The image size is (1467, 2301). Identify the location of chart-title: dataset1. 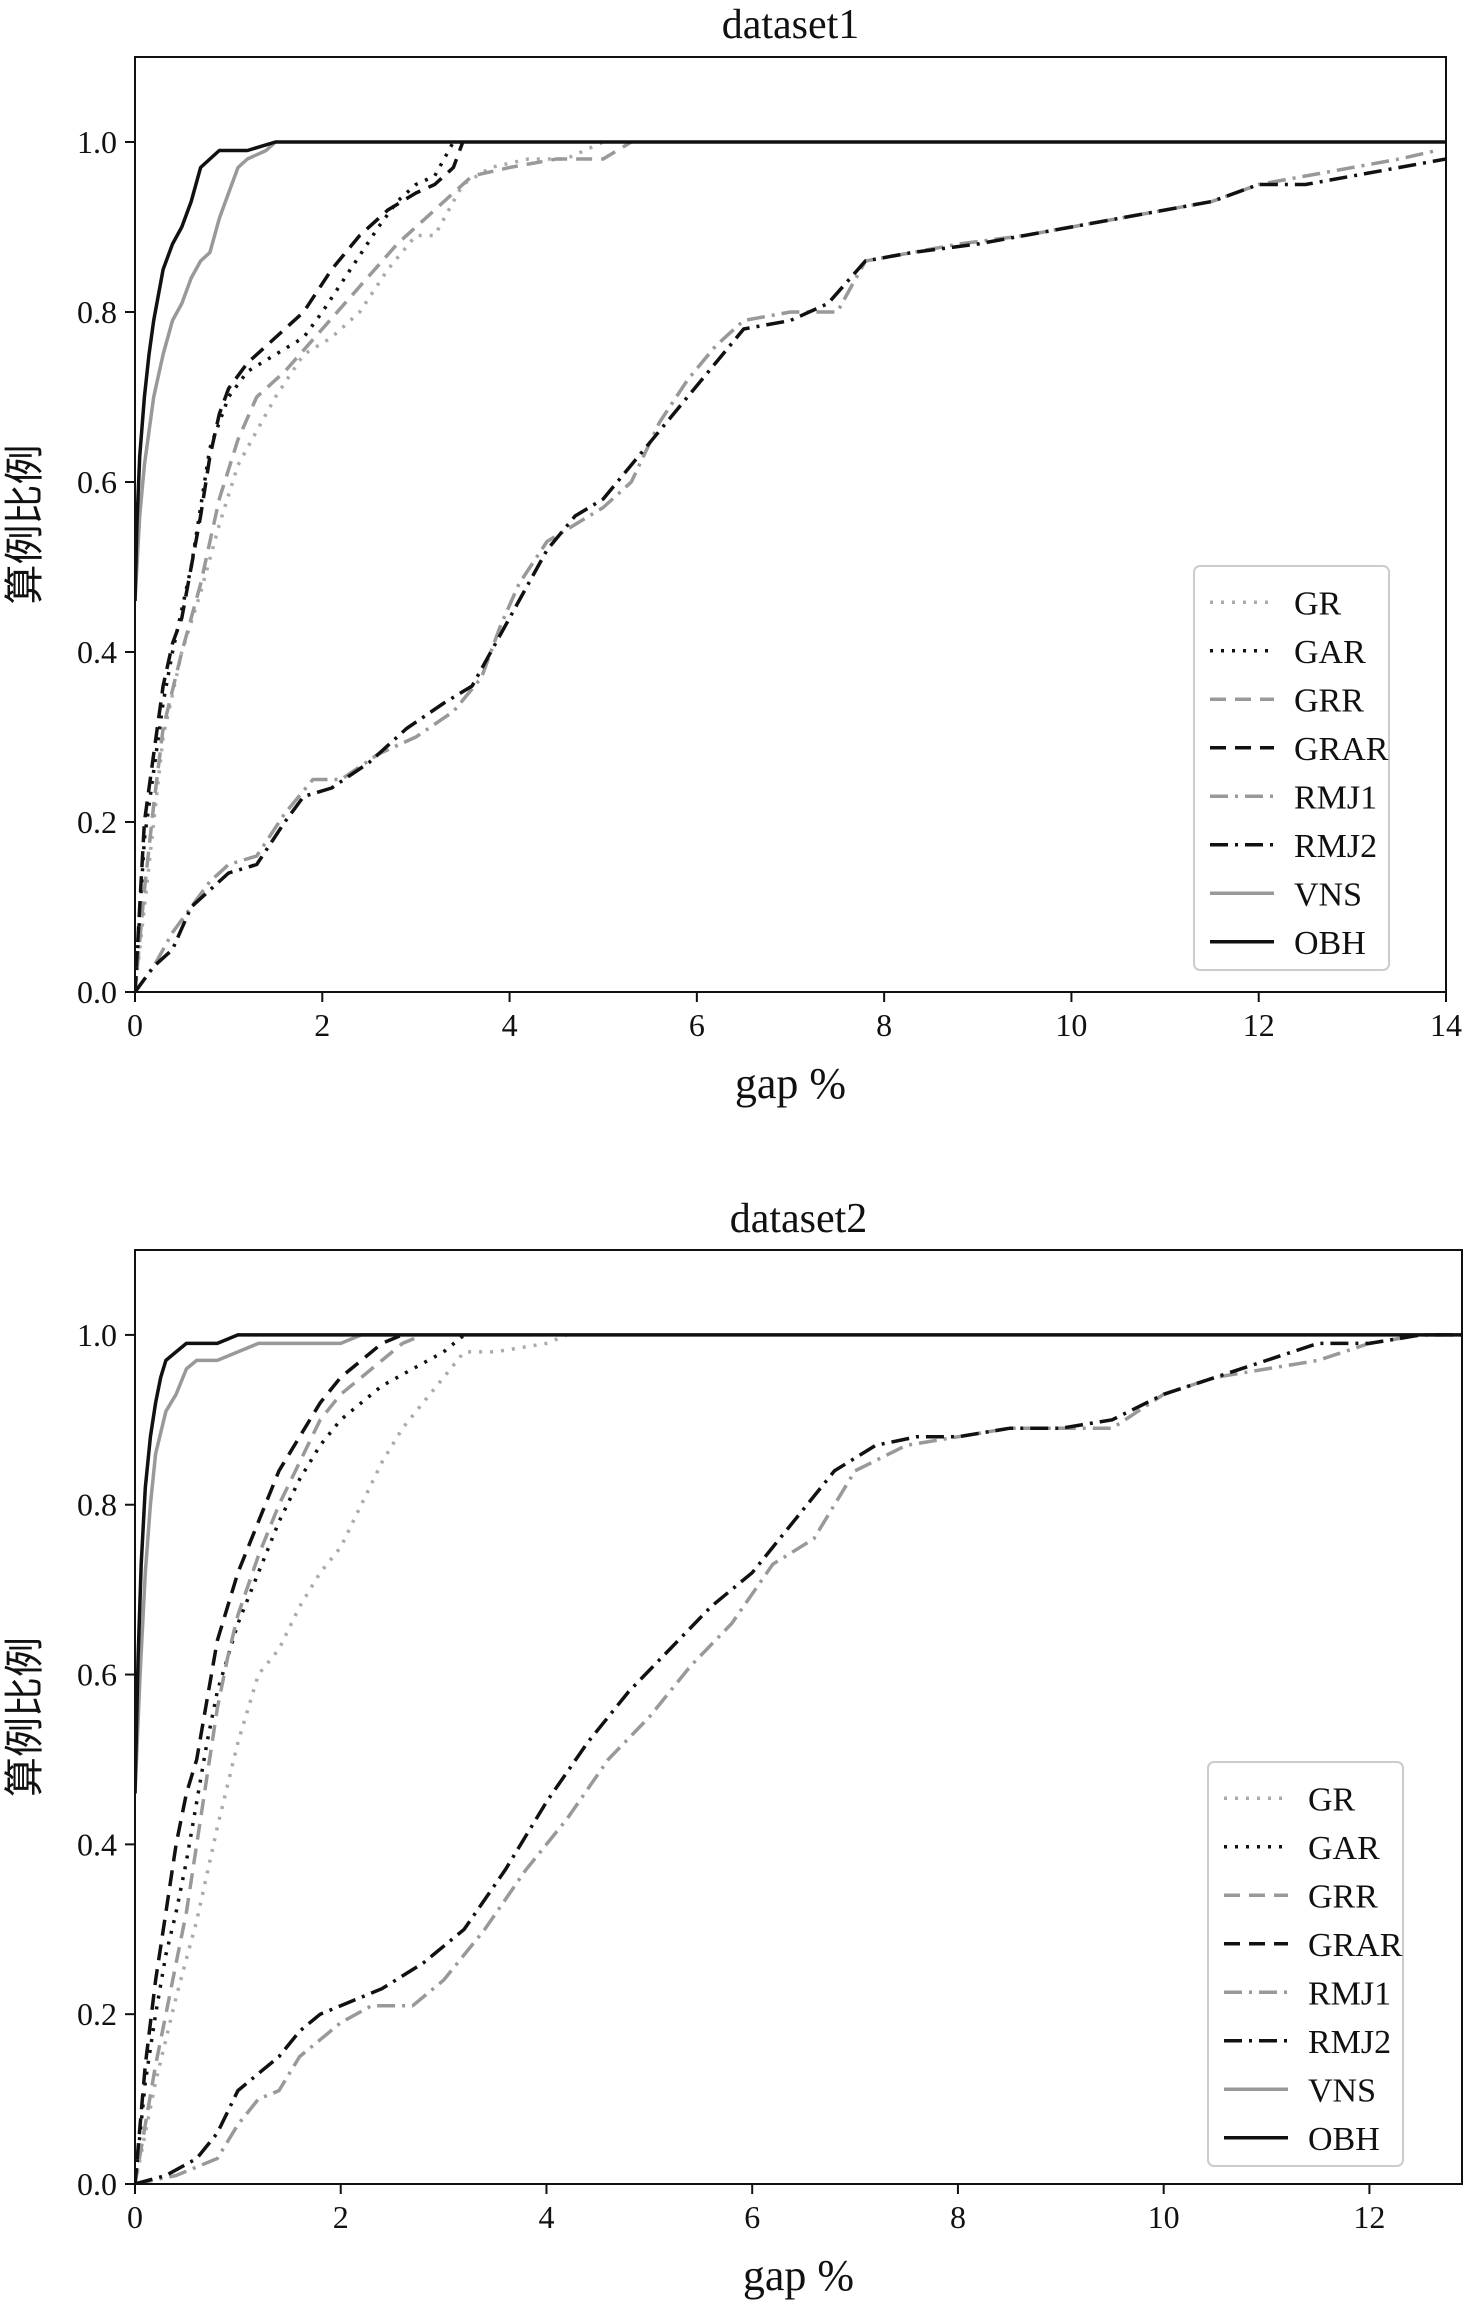
(791, 25).